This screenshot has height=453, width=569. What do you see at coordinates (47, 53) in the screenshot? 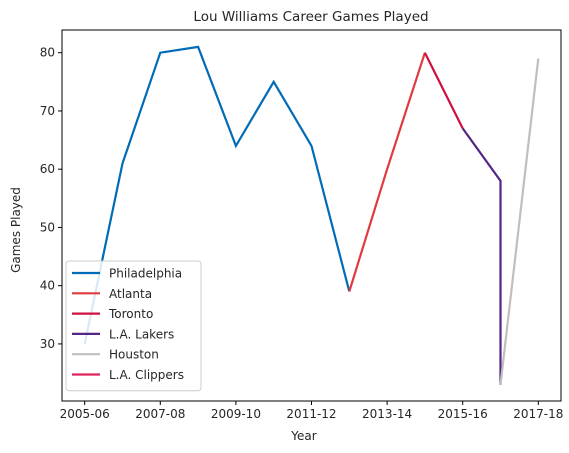
I see `y-tick-label: 80` at bounding box center [47, 53].